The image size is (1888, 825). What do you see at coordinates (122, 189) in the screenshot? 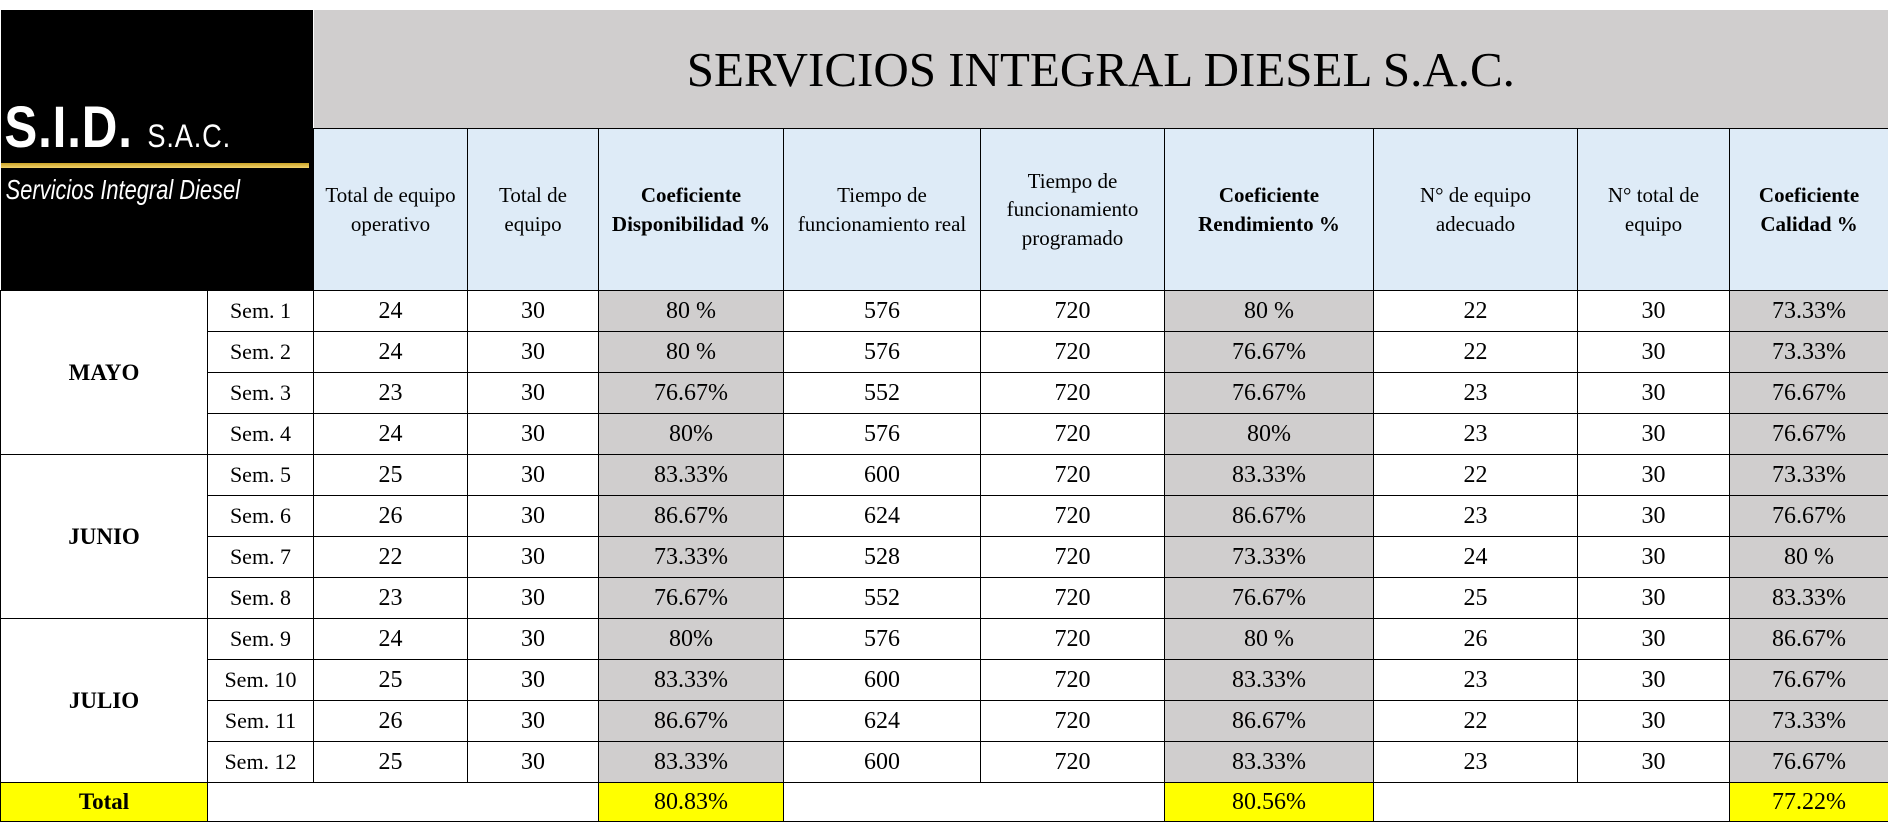
I see `logo-tagline: Servicios Integral Diesel` at bounding box center [122, 189].